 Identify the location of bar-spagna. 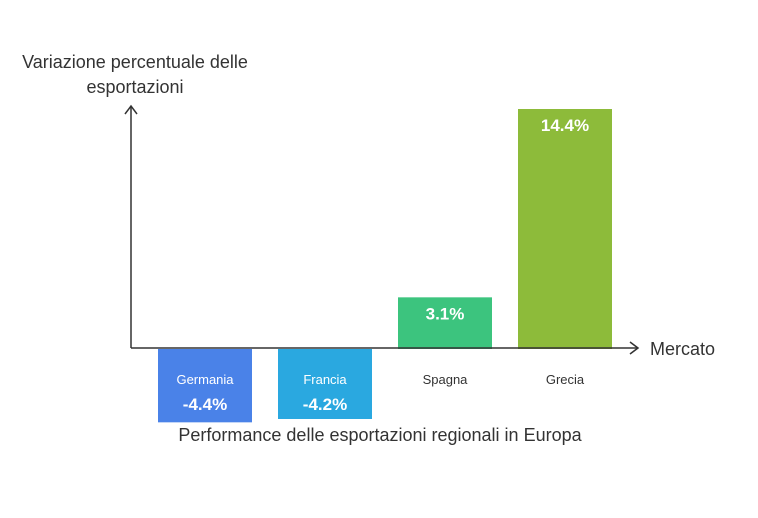
(445, 323).